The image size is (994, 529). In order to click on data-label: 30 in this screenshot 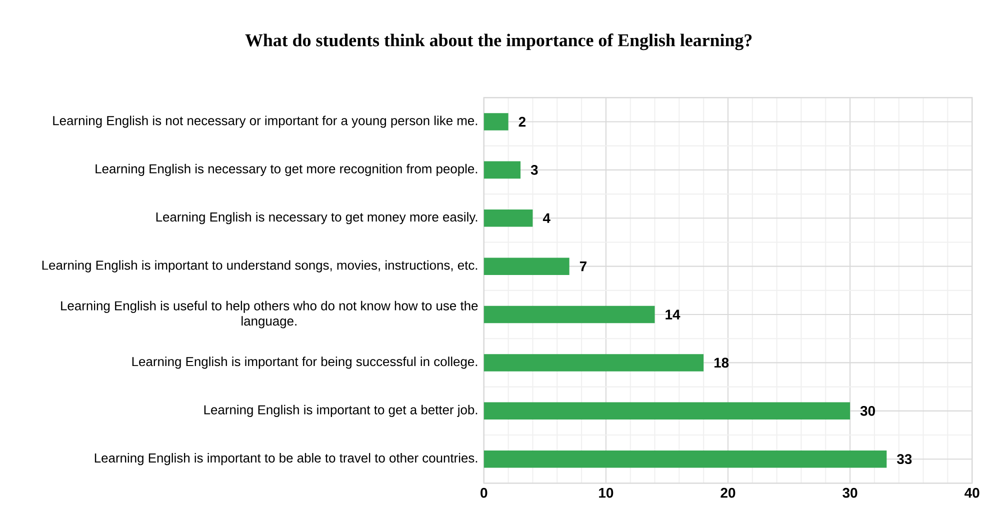, I will do `click(867, 411)`.